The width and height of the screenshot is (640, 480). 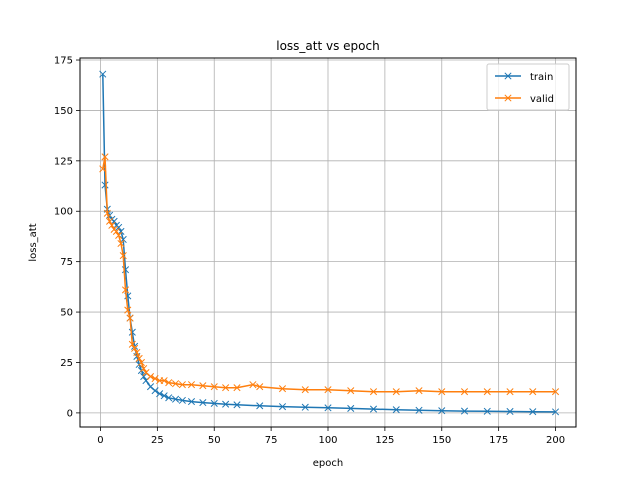 I want to click on y-axis-label: loss_att, so click(x=33, y=242).